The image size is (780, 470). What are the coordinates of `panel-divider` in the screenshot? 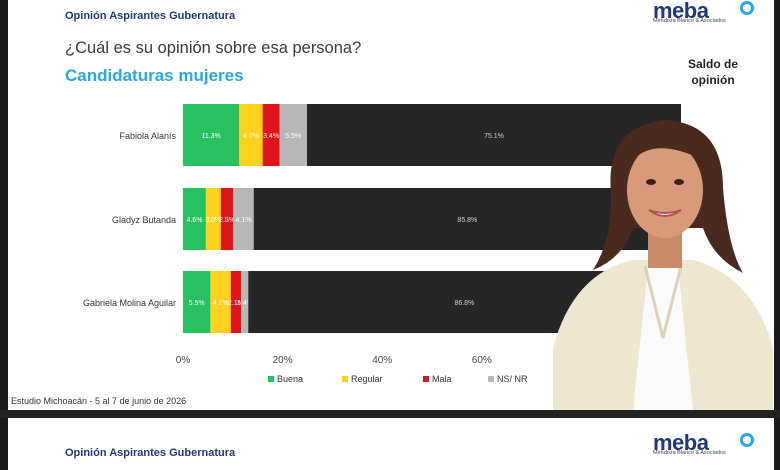 It's located at (390, 414).